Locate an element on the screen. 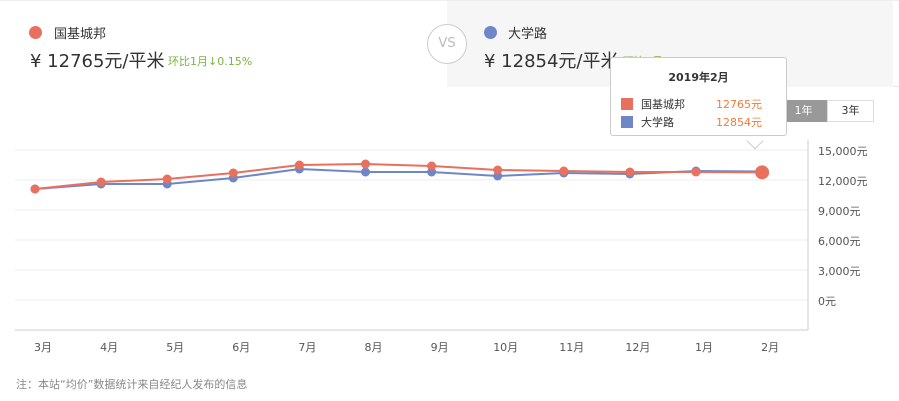 The image size is (899, 401). x-tick-label: 5月 is located at coordinates (175, 347).